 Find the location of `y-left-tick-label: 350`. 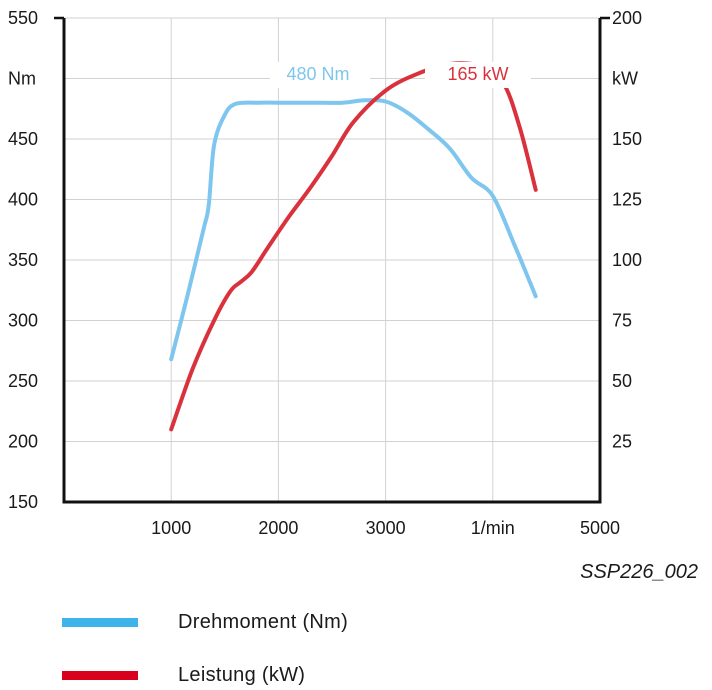

y-left-tick-label: 350 is located at coordinates (23, 260).